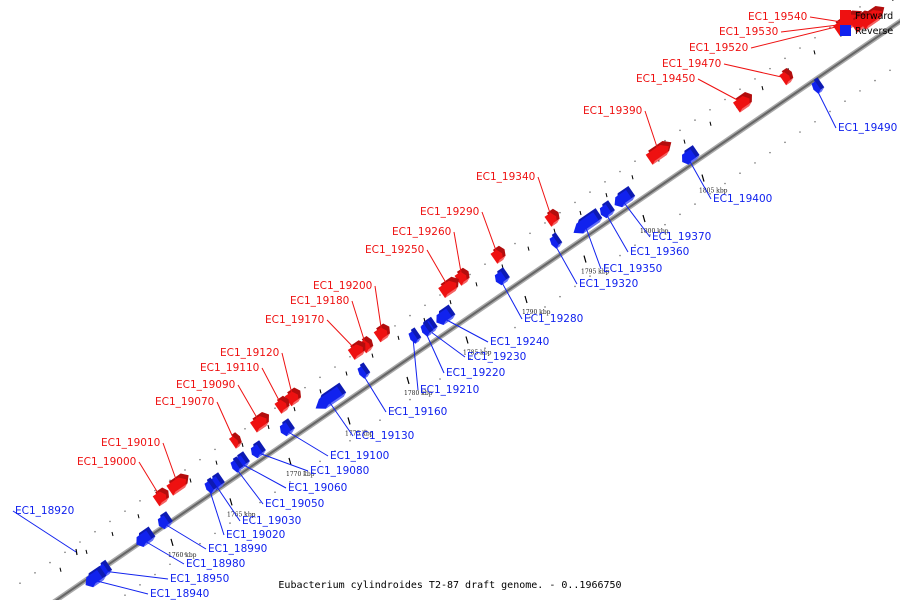 The width and height of the screenshot is (900, 600). I want to click on gene-label: EC1_19370, so click(681, 237).